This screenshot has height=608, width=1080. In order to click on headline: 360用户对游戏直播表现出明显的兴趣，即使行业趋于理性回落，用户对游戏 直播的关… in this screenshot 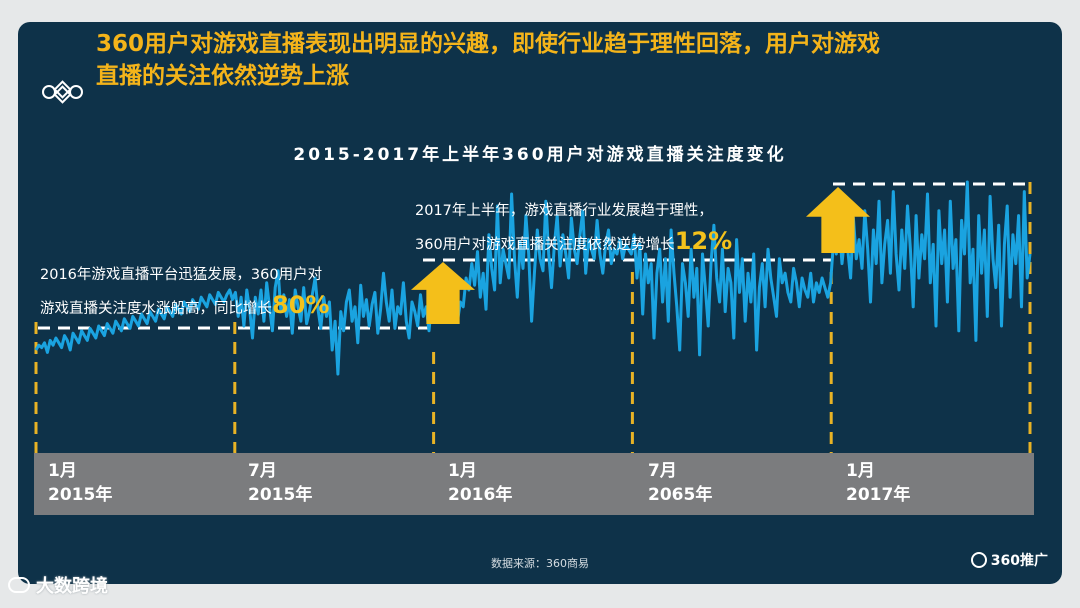, I will do `click(566, 60)`.